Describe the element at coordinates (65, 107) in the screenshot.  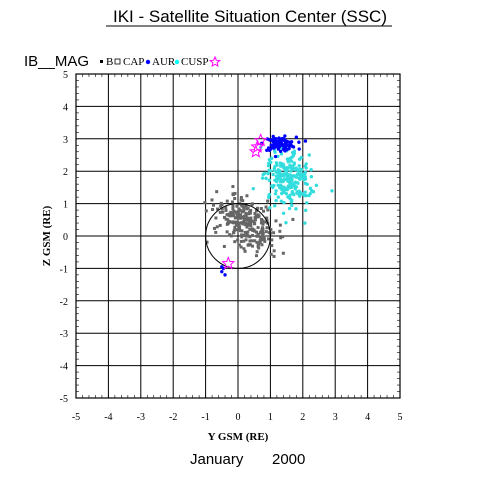
I see `y-tick-label: 4` at that location.